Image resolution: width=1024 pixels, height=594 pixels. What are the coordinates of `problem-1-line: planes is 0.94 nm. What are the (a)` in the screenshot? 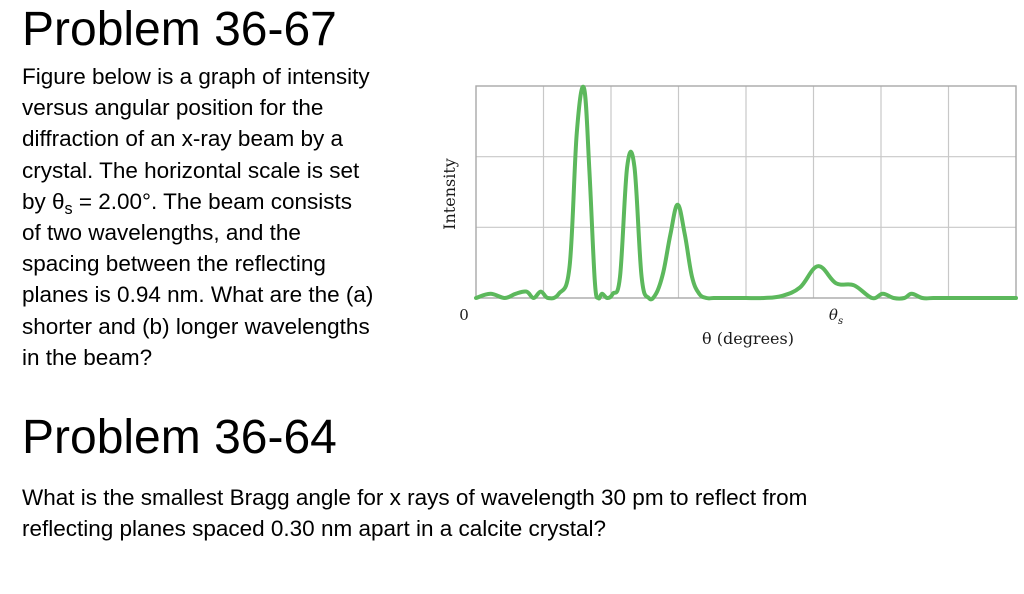 It's located at (198, 295).